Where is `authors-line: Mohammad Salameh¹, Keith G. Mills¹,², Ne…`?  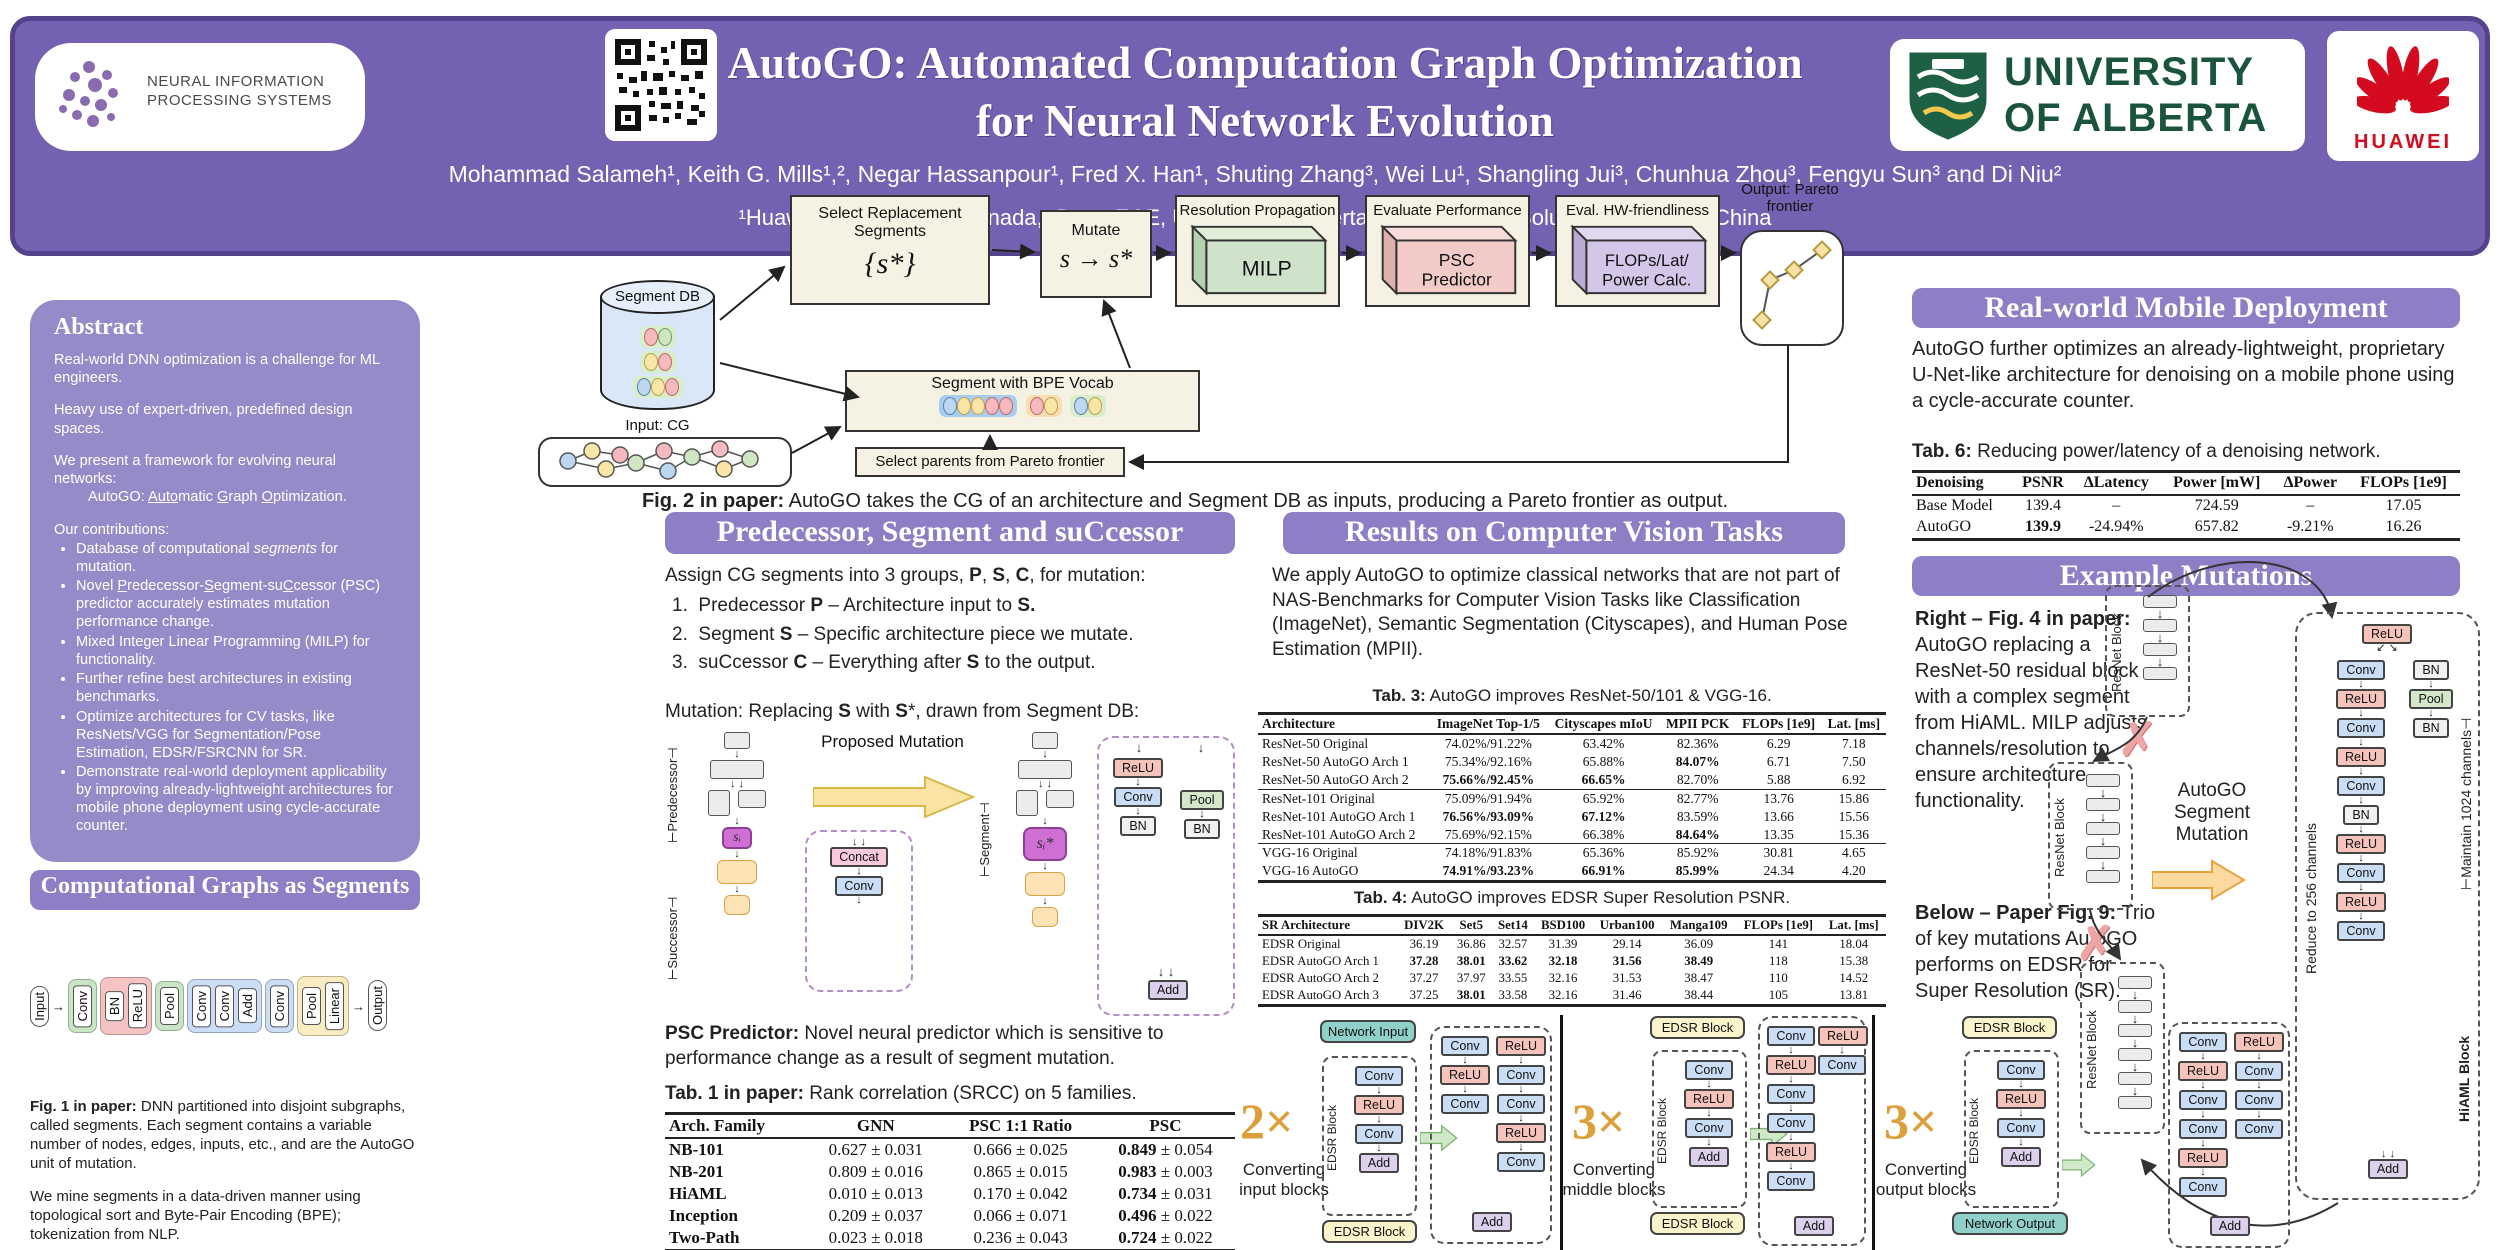
authors-line: Mohammad Salameh¹, Keith G. Mills¹,², Ne… is located at coordinates (1255, 174).